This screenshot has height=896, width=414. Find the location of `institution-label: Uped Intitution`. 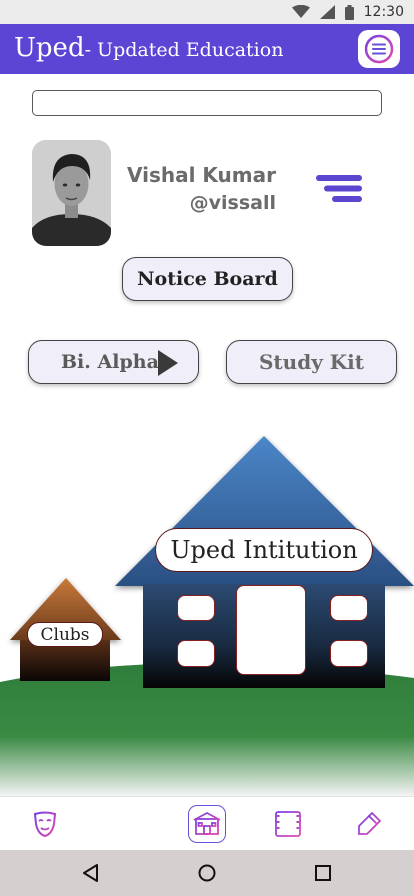

institution-label: Uped Intitution is located at coordinates (264, 550).